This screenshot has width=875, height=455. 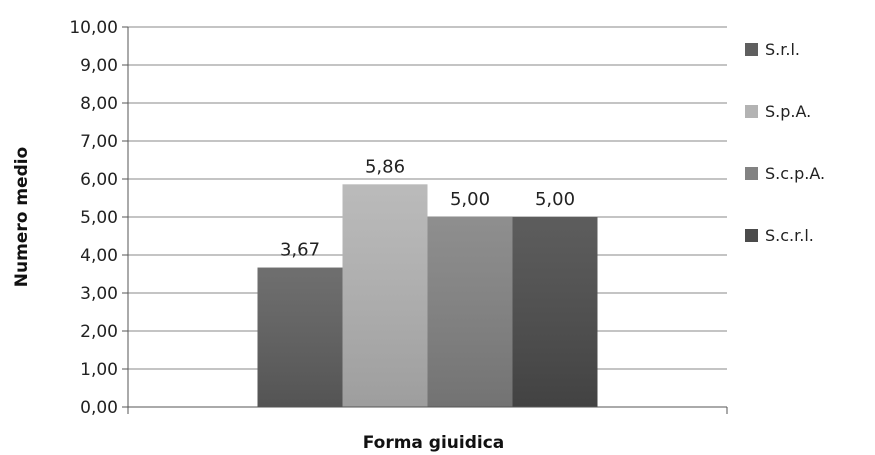 I want to click on data-labels: 3,67 5,86 5,00 5,00, so click(x=427, y=208).